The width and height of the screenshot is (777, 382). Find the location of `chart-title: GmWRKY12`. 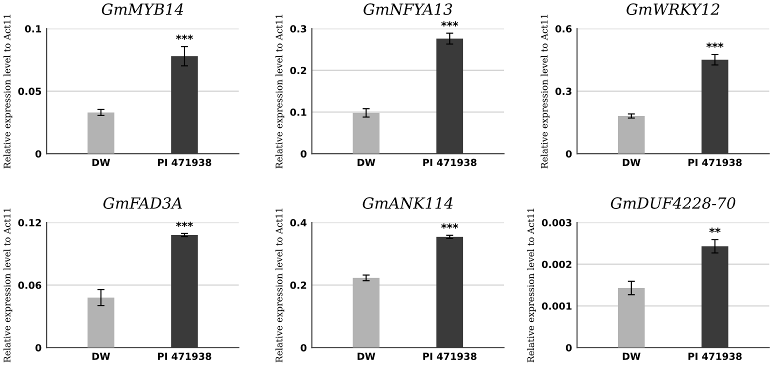

chart-title: GmWRKY12 is located at coordinates (673, 9).